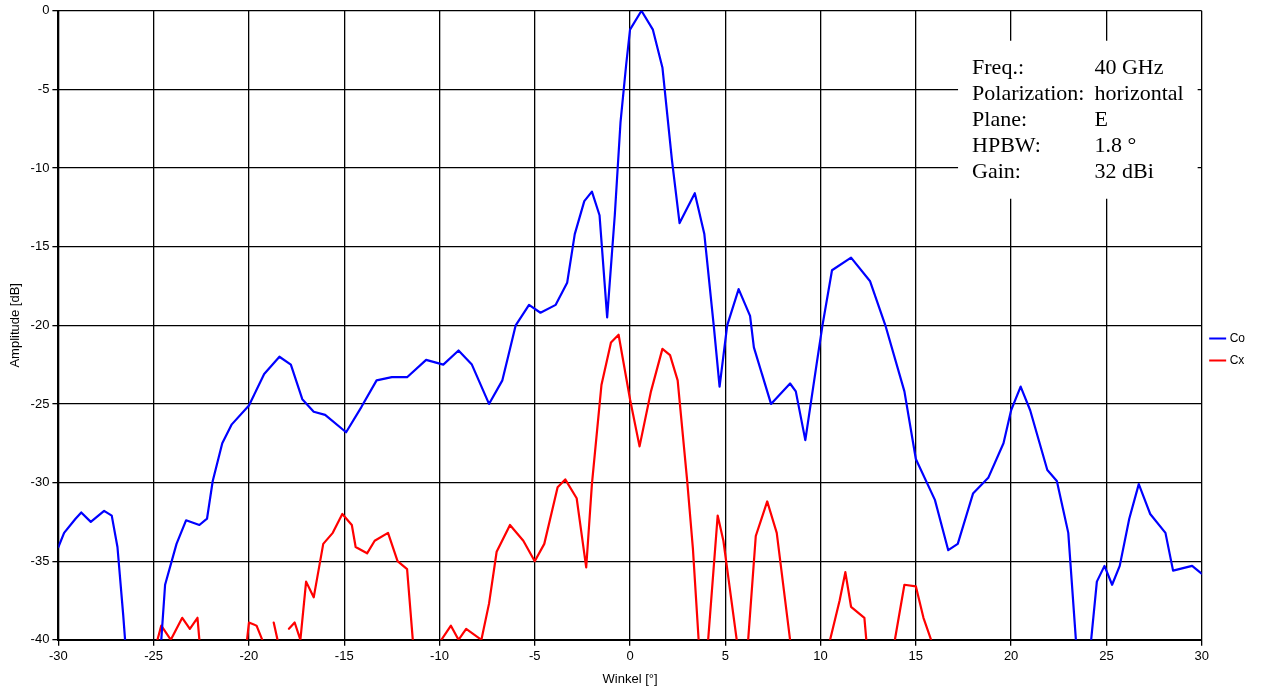  I want to click on y-tick-label: -25, so click(40, 403).